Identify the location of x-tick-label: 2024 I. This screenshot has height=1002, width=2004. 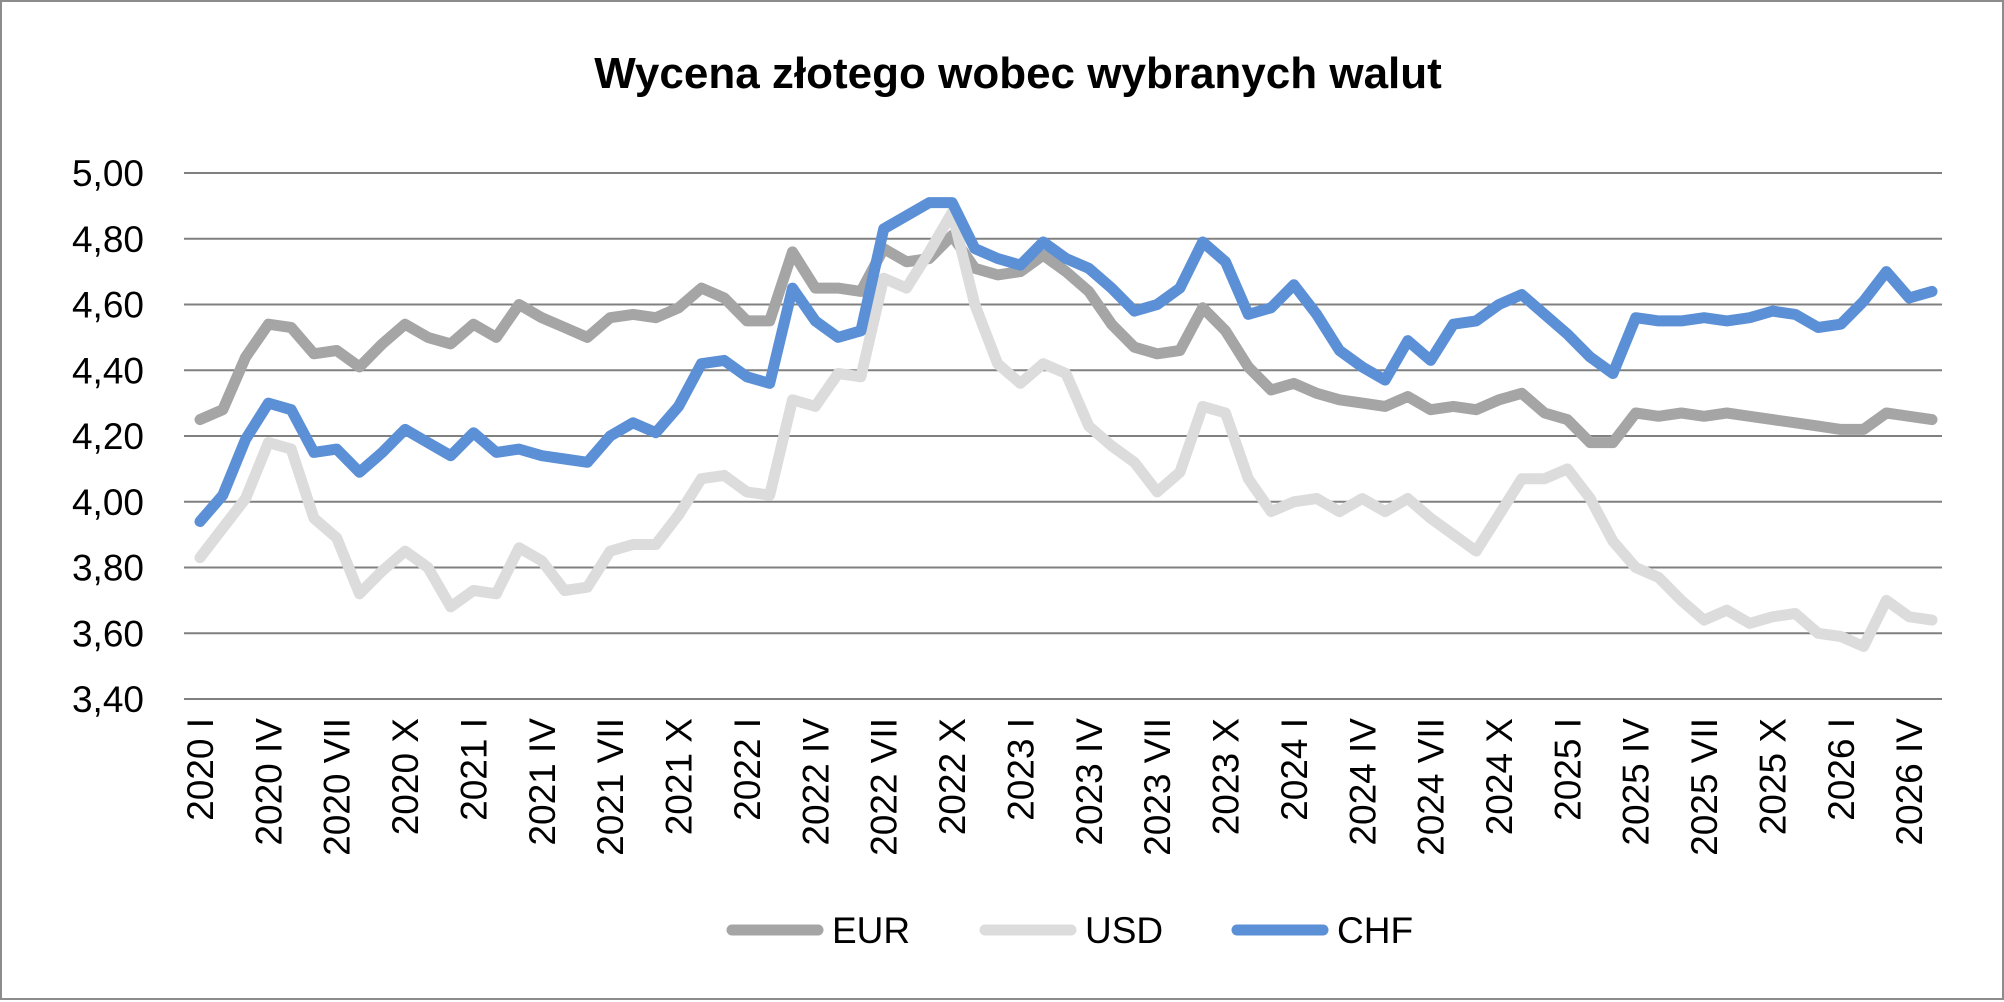
(1294, 769).